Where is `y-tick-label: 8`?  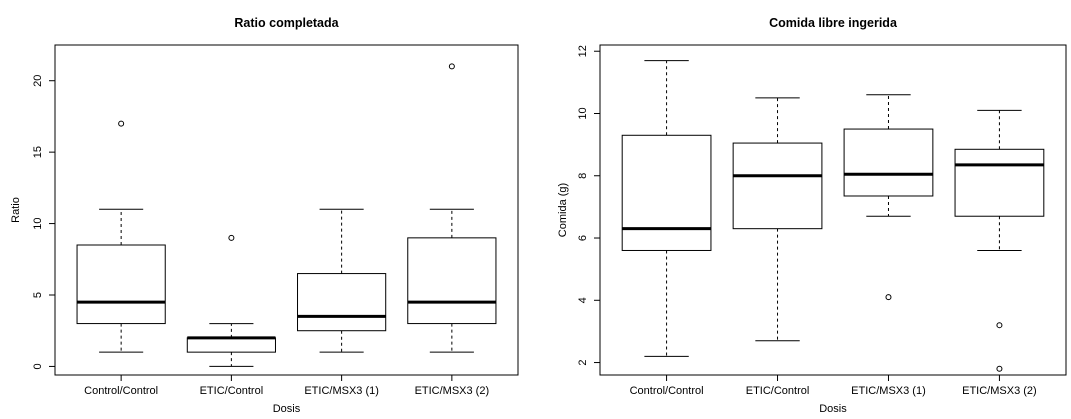
y-tick-label: 8 is located at coordinates (583, 176).